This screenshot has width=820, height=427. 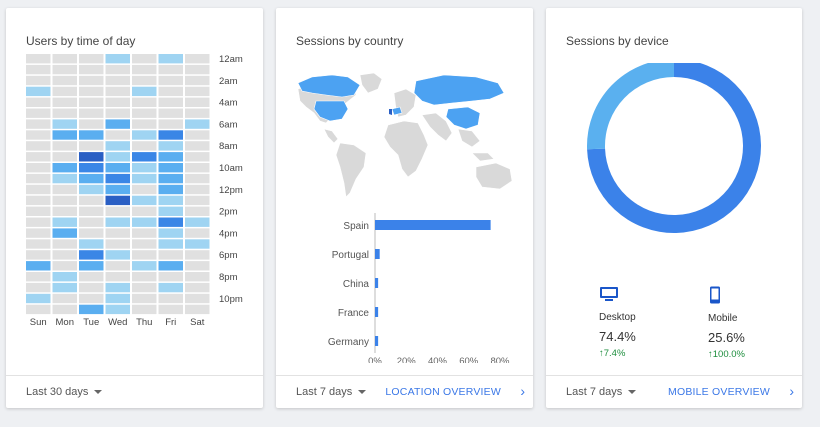 What do you see at coordinates (443, 392) in the screenshot?
I see `location-overview-link: LOCATION OVERVIEW` at bounding box center [443, 392].